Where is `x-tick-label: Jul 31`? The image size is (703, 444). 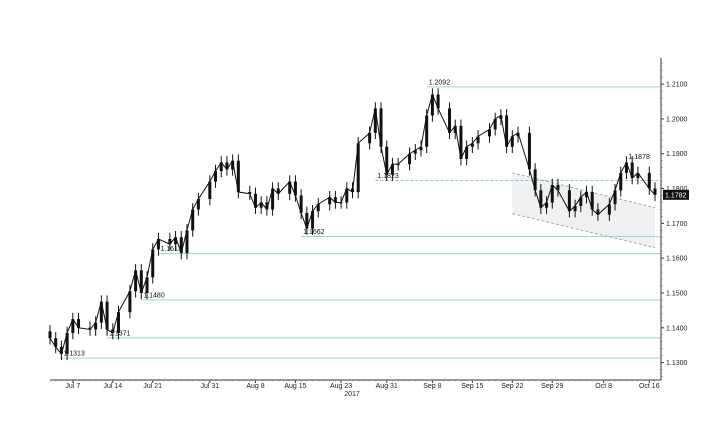 x-tick-label: Jul 31 is located at coordinates (209, 386).